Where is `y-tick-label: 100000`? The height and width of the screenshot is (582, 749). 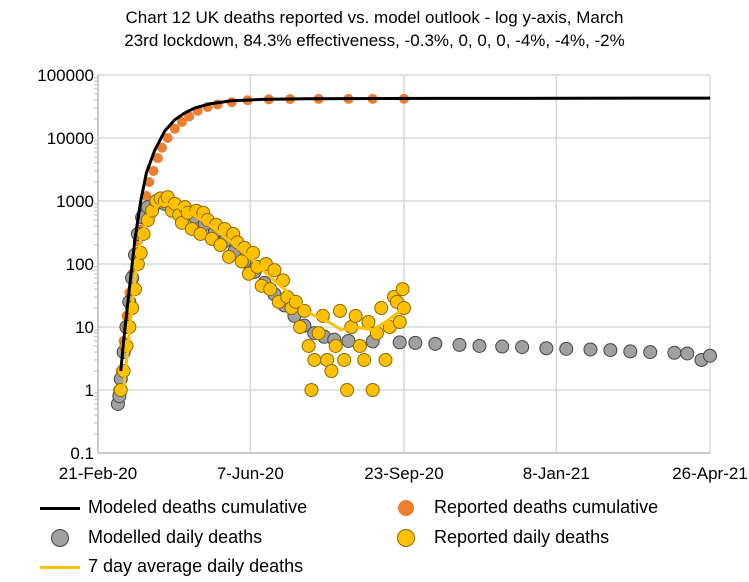
y-tick-label: 100000 is located at coordinates (65, 75).